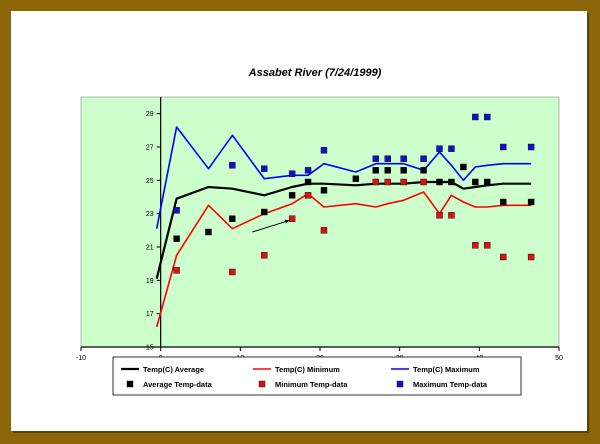 The width and height of the screenshot is (600, 444). Describe the element at coordinates (271, 226) in the screenshot. I see `annotation-arrow` at that location.